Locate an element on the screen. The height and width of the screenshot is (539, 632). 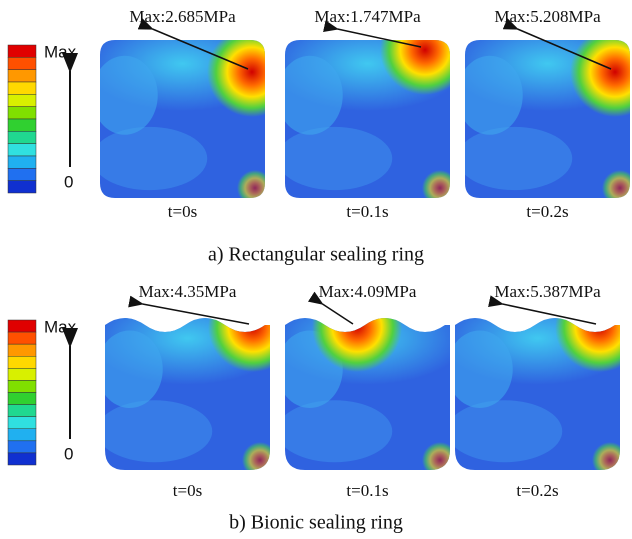
max-label: Max:4.35MPa is located at coordinates (188, 291).